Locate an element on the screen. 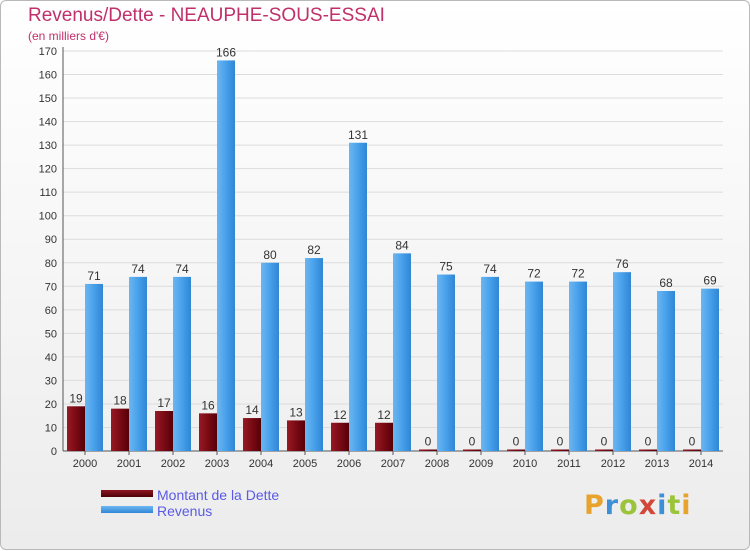  logo-letter: x is located at coordinates (648, 505).